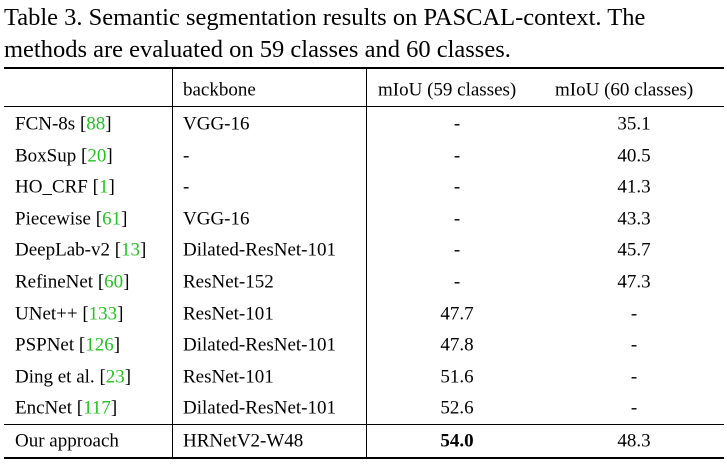 The height and width of the screenshot is (464, 727). I want to click on citation: [126], so click(99, 345).